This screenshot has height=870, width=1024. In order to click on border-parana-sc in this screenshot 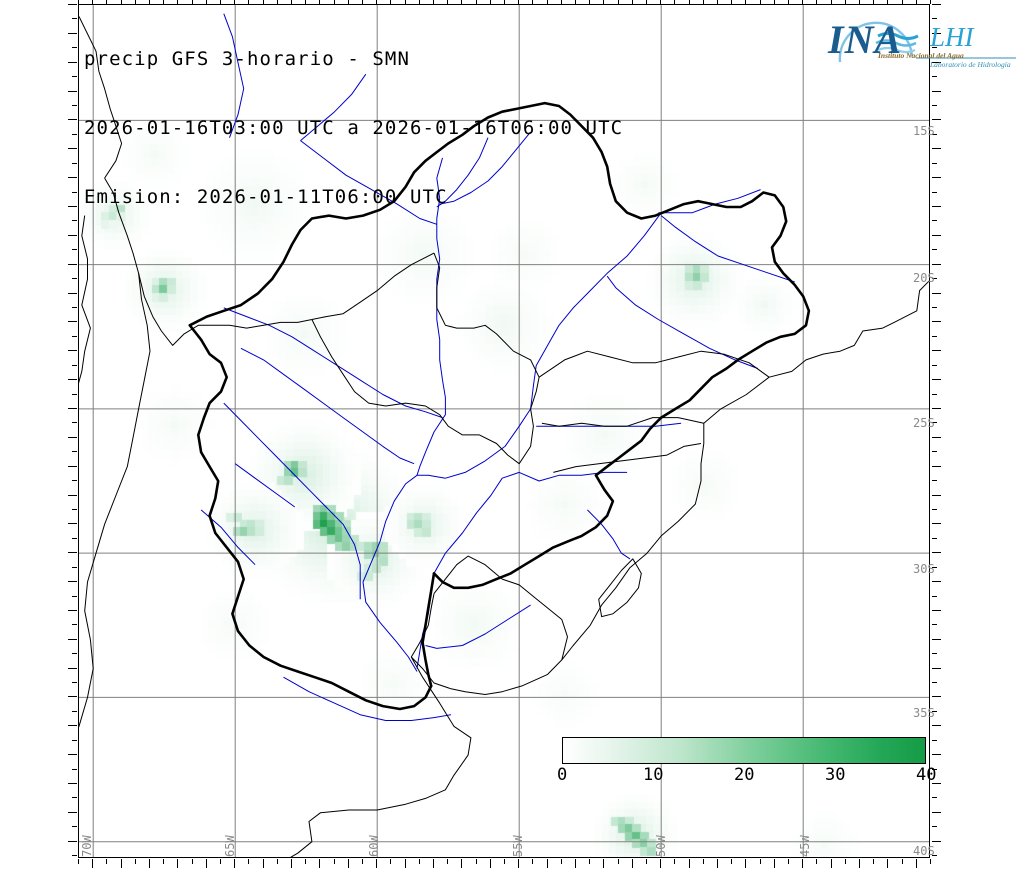, I will do `click(622, 422)`.